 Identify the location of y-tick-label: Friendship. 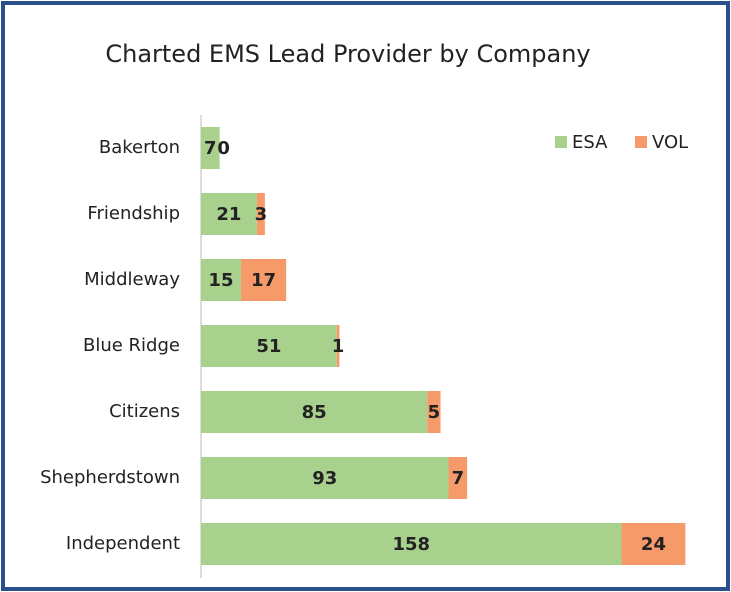
(133, 213).